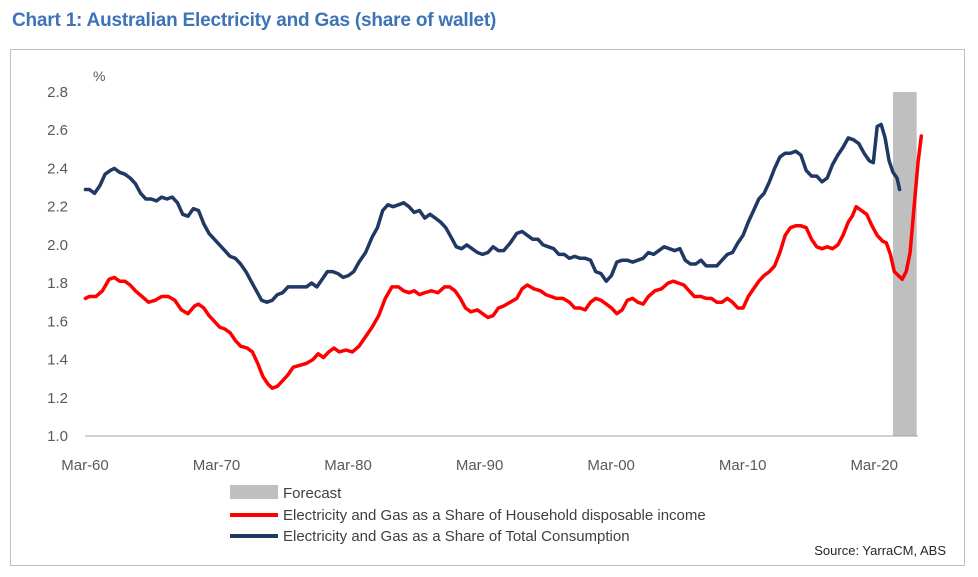 The image size is (978, 577). Describe the element at coordinates (99, 76) in the screenshot. I see `y-axis-unit: %` at that location.